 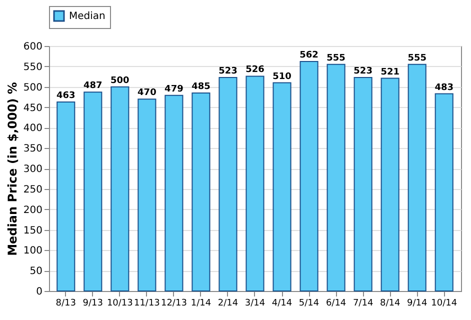 What do you see at coordinates (282, 303) in the screenshot?
I see `x-tick-label: 4/14` at bounding box center [282, 303].